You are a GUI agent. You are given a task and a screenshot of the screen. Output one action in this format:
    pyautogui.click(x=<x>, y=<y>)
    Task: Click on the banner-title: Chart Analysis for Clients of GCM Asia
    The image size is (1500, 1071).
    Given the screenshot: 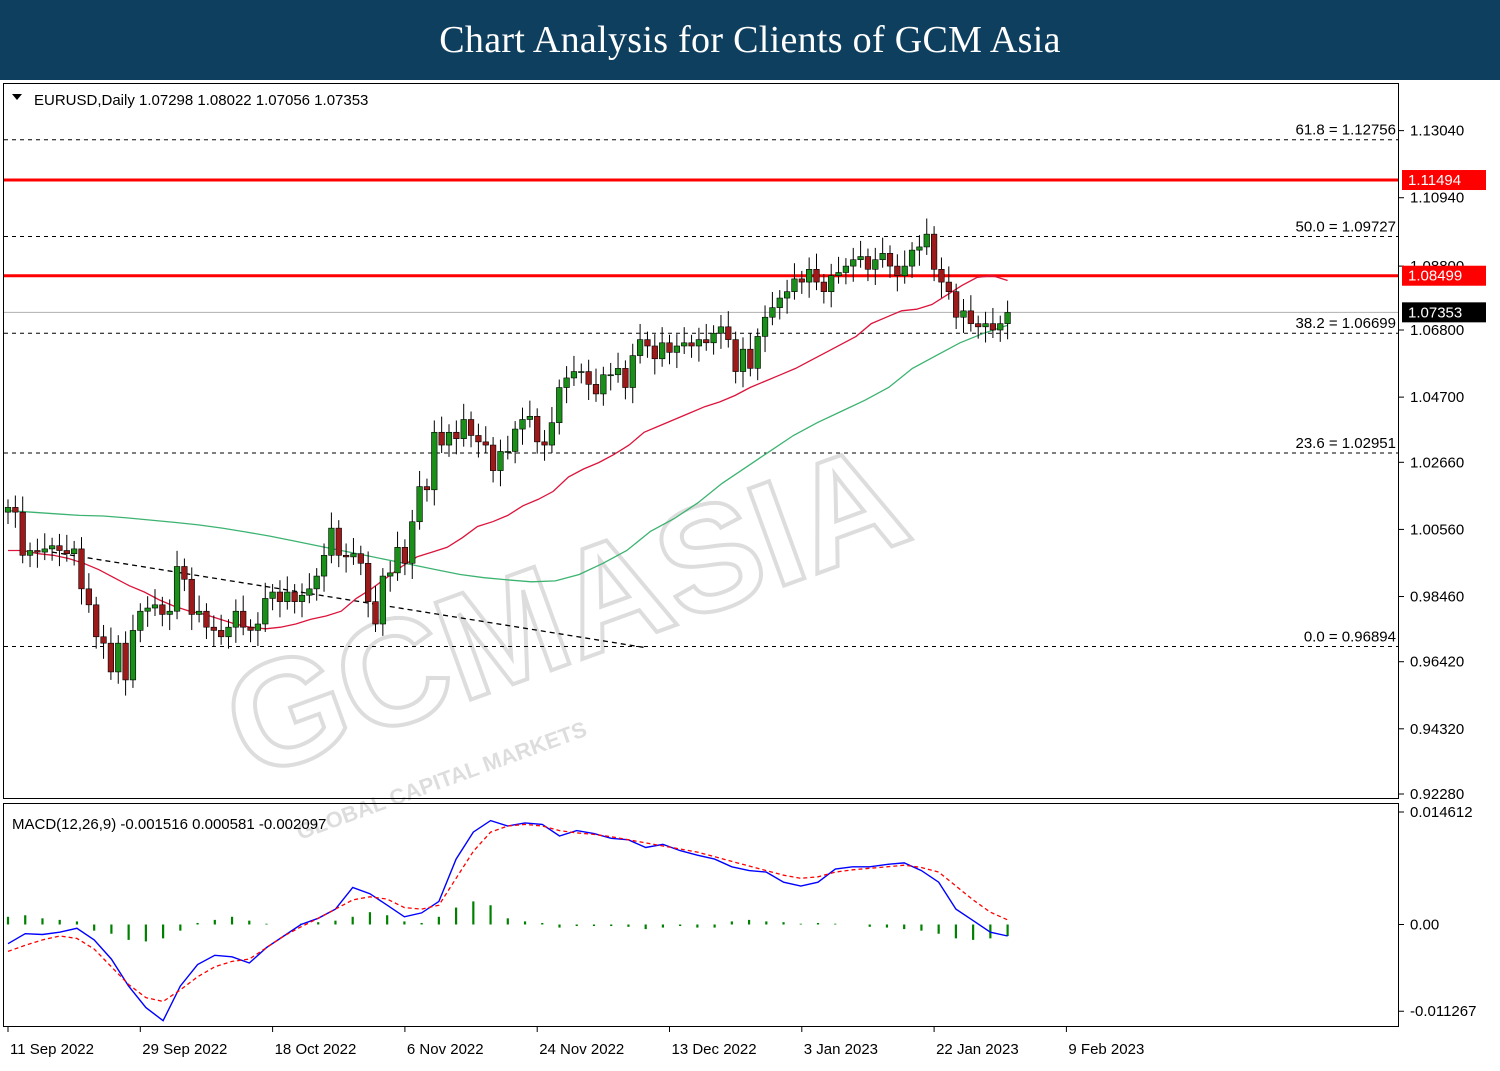 What is the action you would take?
    pyautogui.click(x=750, y=40)
    